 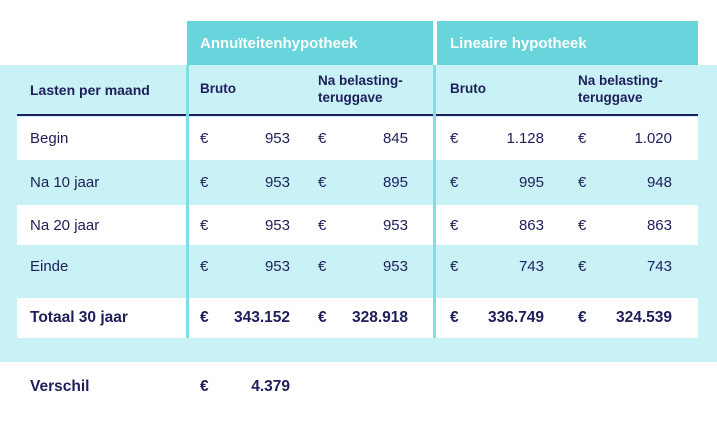 I want to click on group-header-linear: Lineaire hypotheek, so click(x=567, y=43).